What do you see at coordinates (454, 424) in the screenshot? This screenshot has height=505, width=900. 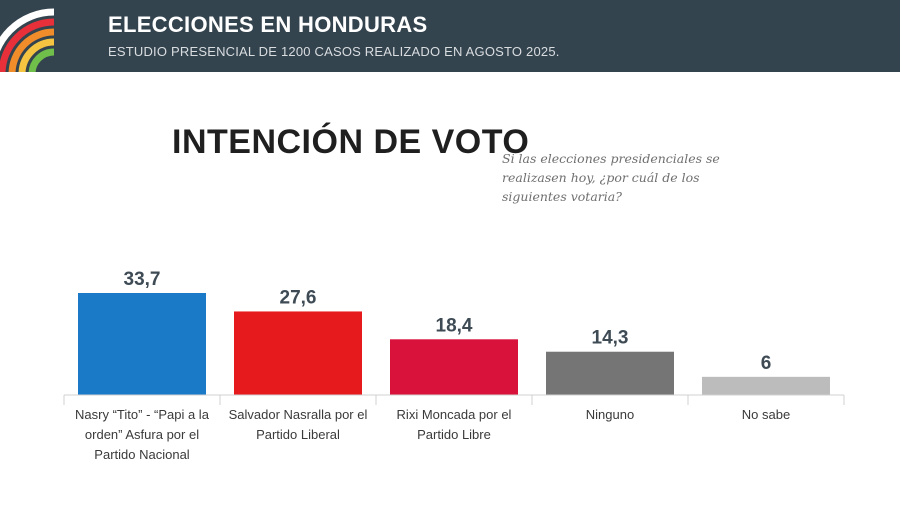 I see `category-label-3: Rixi Moncada por el Partido Libre` at bounding box center [454, 424].